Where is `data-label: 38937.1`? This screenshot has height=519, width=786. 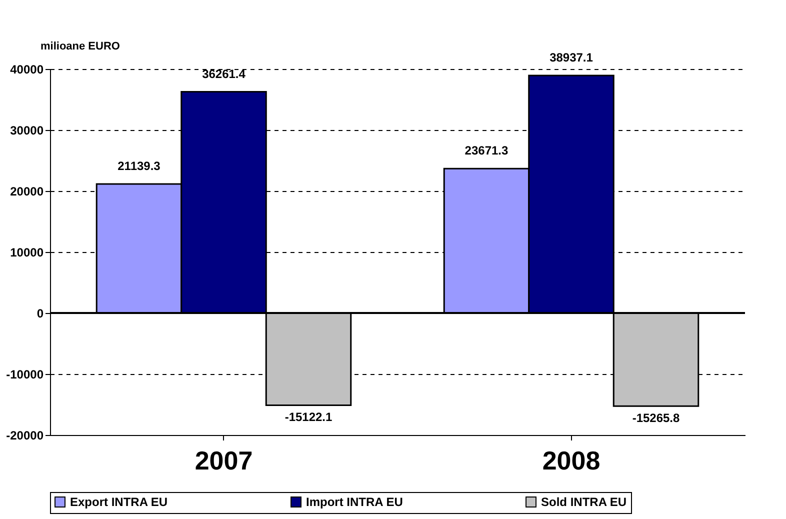 data-label: 38937.1 is located at coordinates (572, 57).